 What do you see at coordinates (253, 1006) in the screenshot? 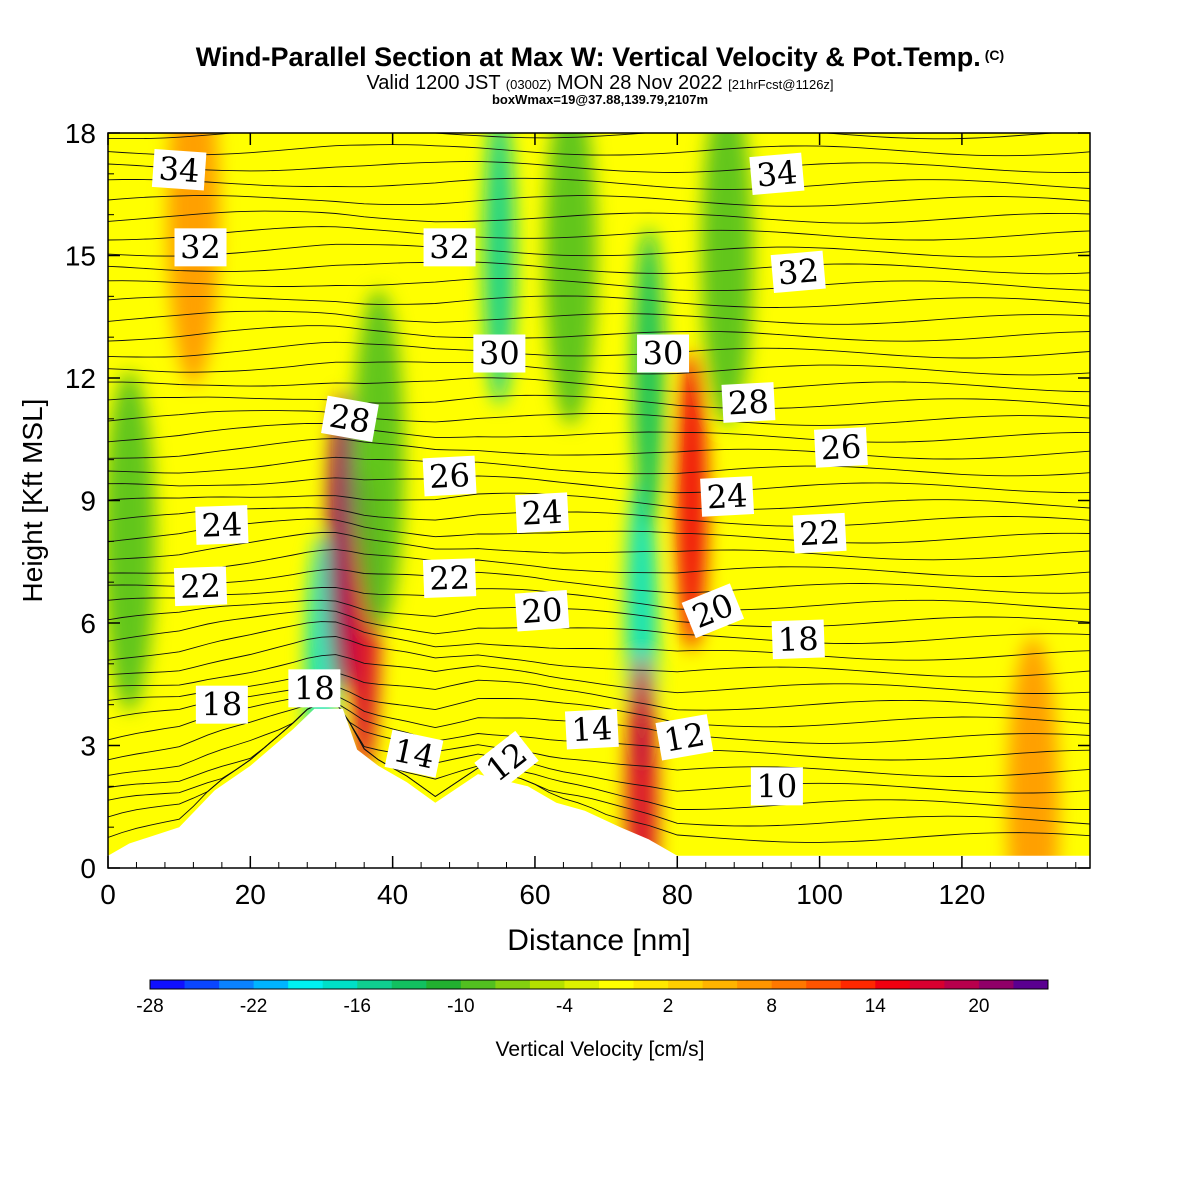
I see `colorbar-tick-label: -22` at bounding box center [253, 1006].